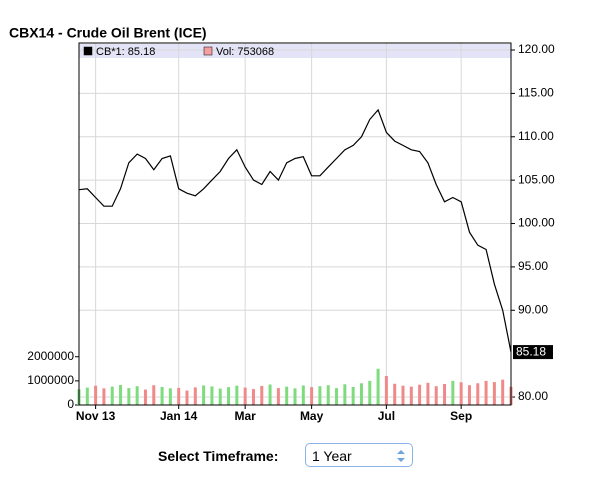 Image resolution: width=600 pixels, height=483 pixels. Describe the element at coordinates (386, 416) in the screenshot. I see `x-tick-label: Jul` at that location.